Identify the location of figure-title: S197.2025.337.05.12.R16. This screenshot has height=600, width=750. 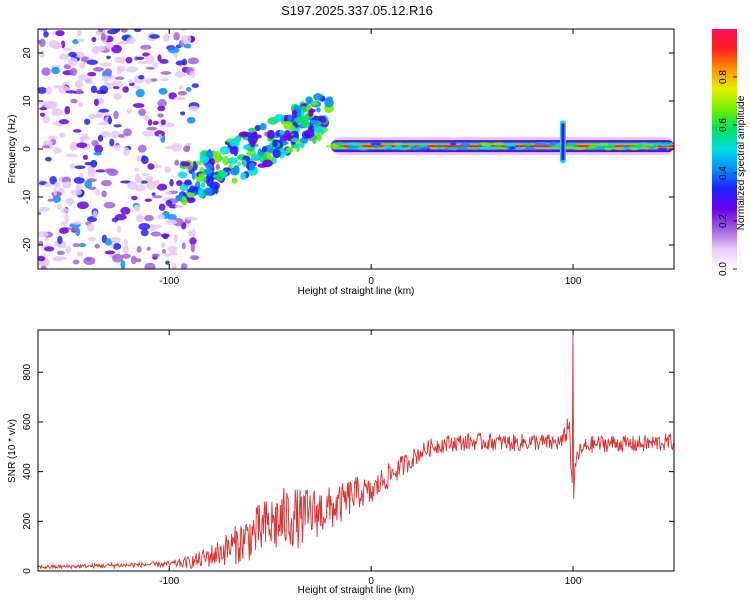
(357, 10).